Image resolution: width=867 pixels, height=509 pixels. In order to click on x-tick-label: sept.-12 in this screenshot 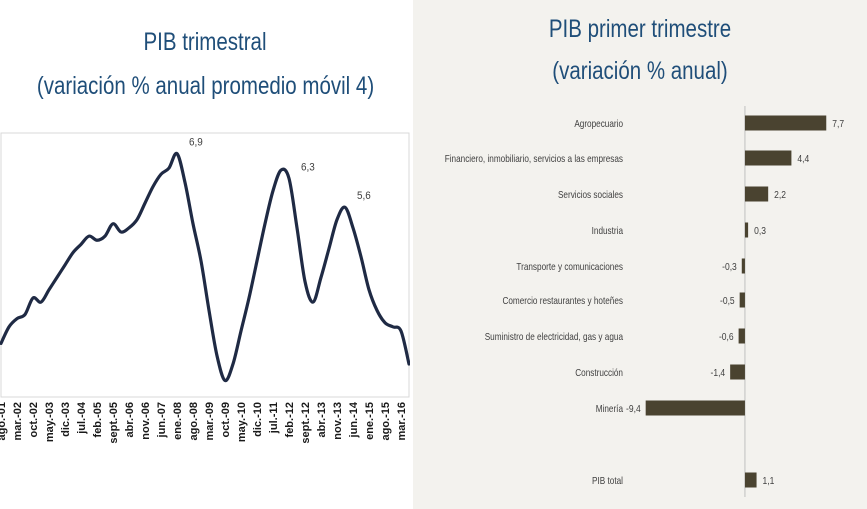, I will do `click(306, 423)`.